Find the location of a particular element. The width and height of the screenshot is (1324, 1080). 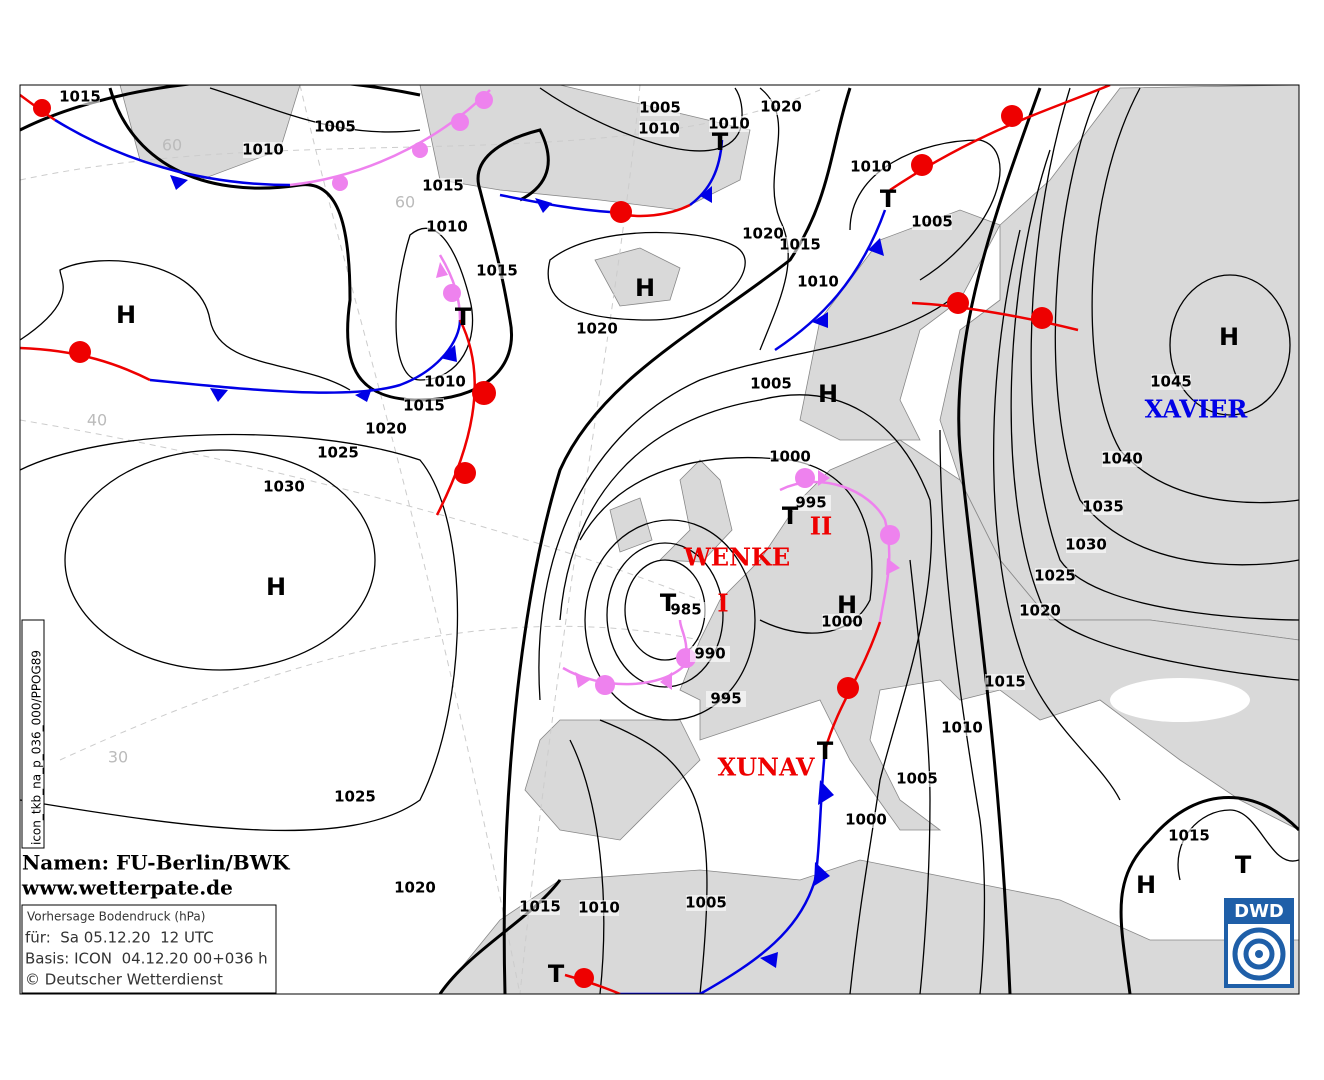

latitude-label: 40 is located at coordinates (97, 420).